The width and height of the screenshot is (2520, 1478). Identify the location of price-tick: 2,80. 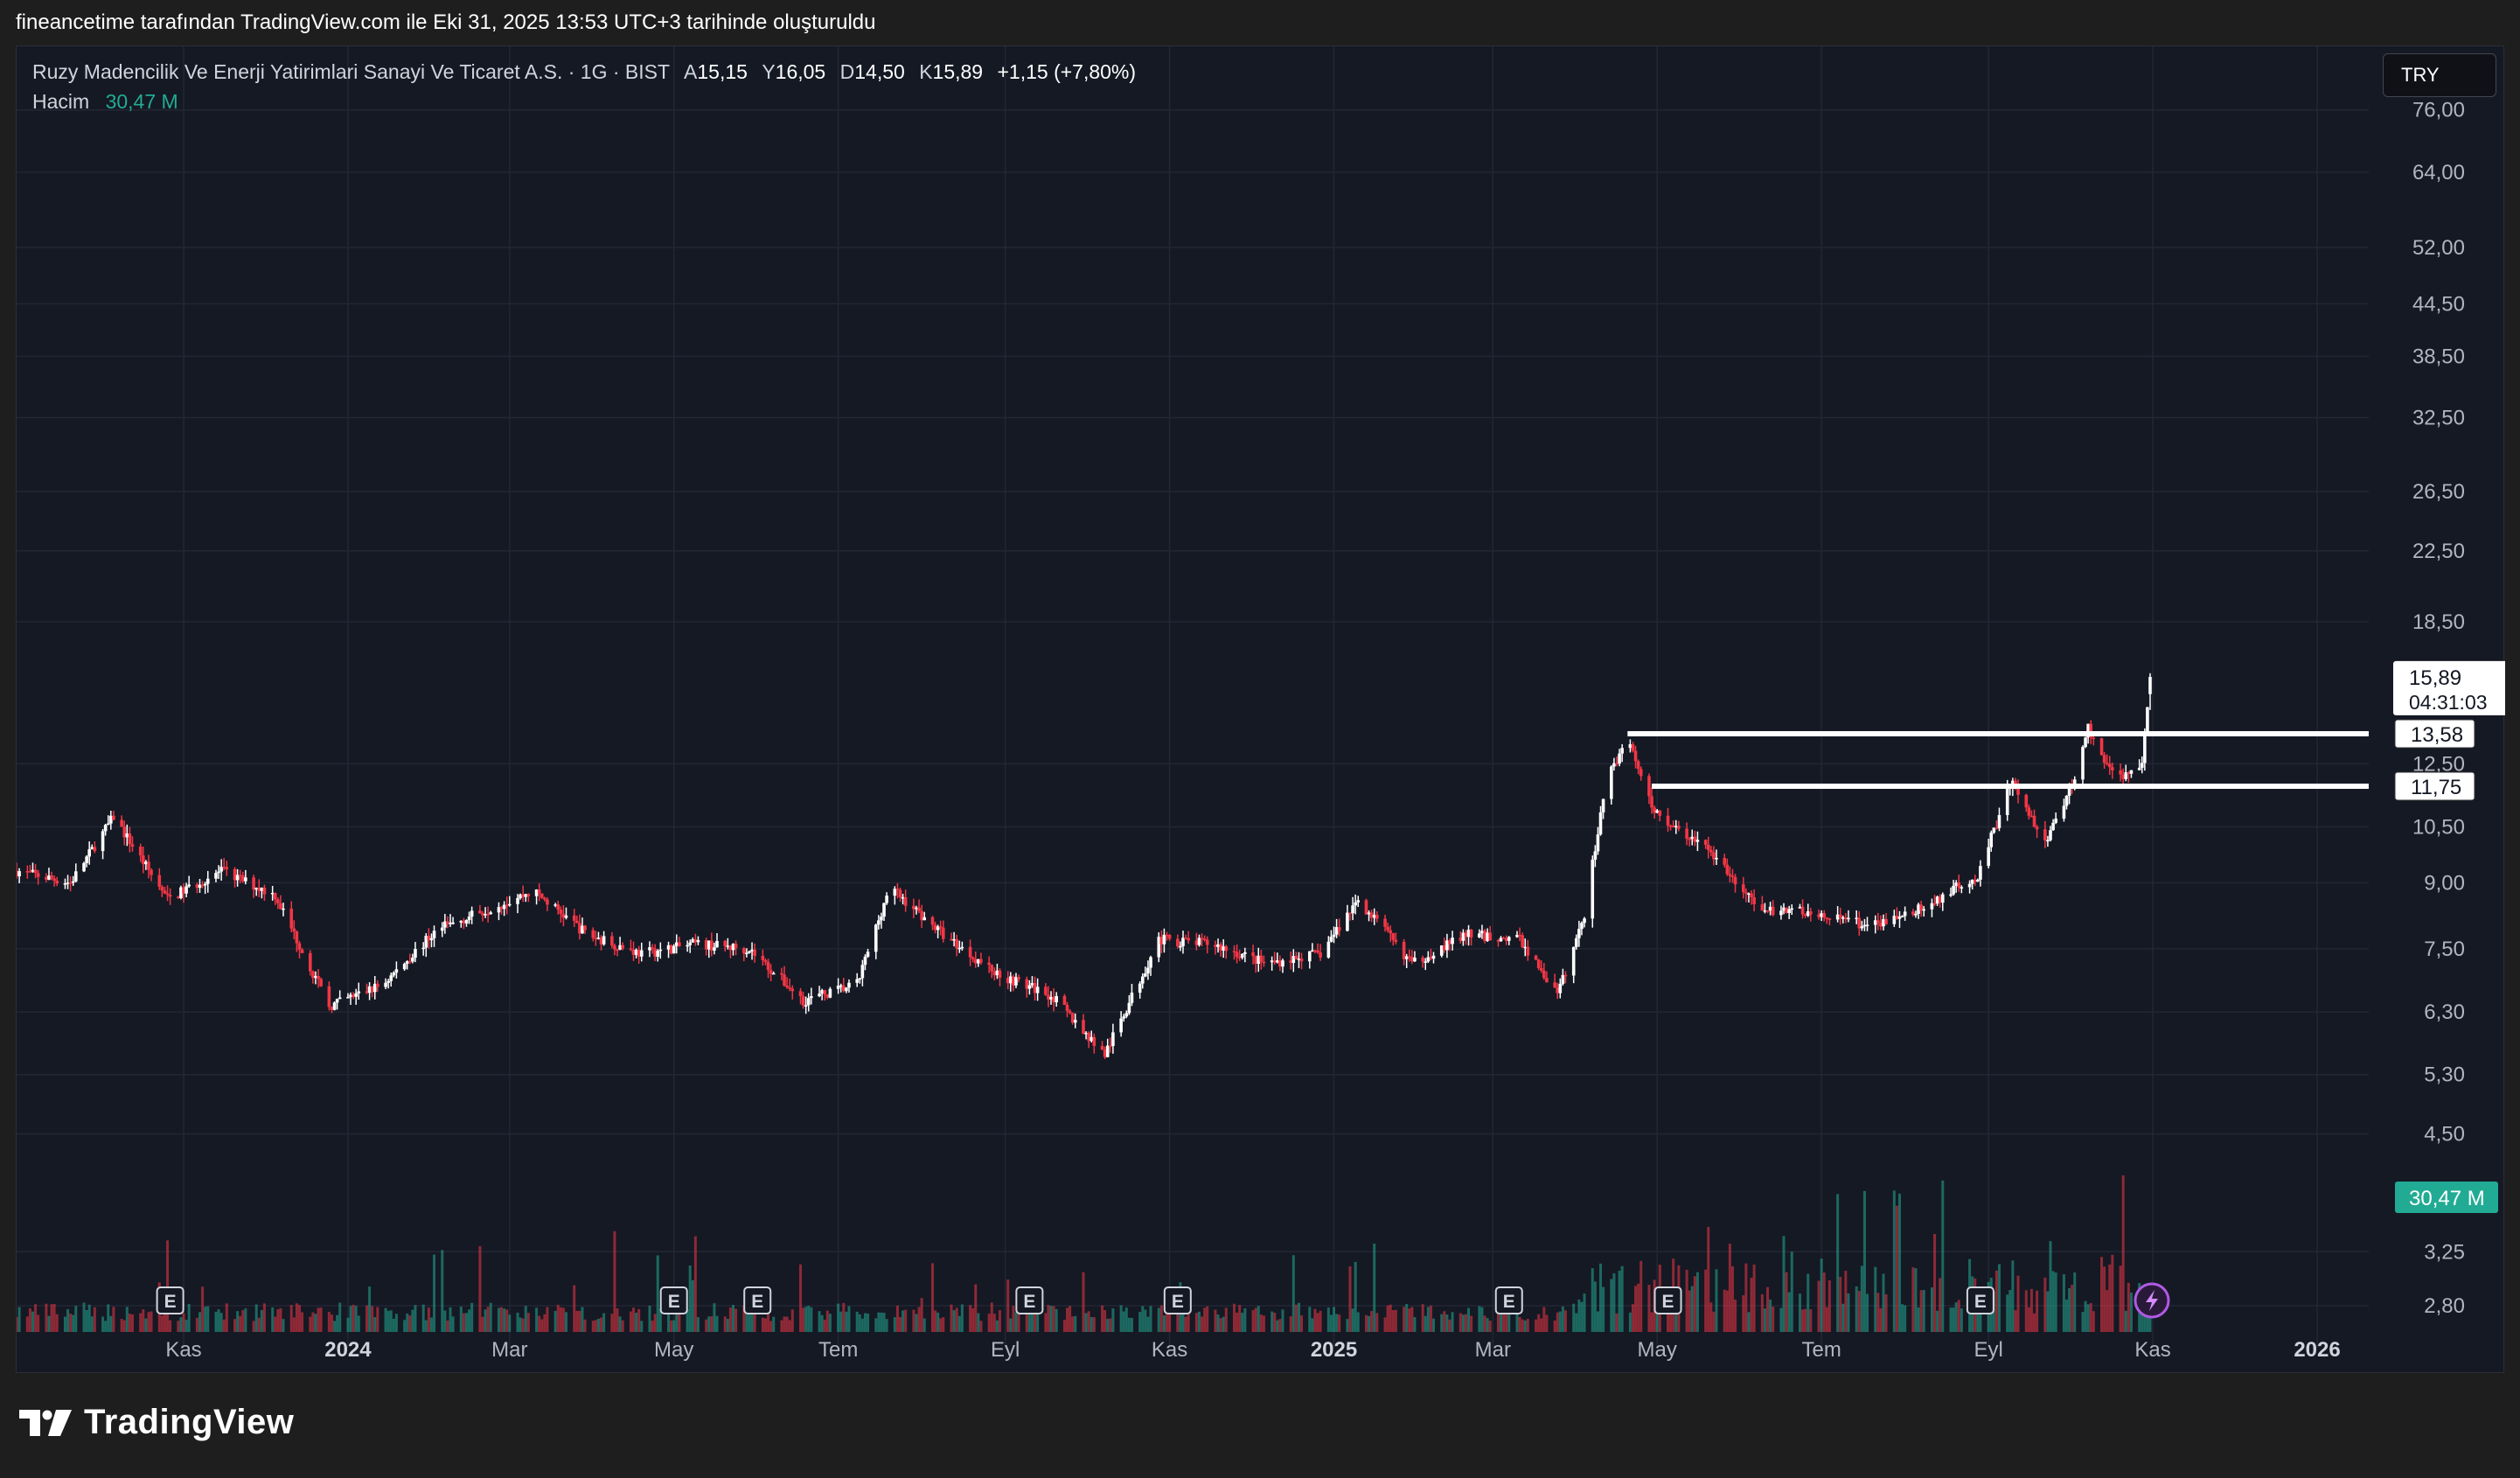
(2444, 1306).